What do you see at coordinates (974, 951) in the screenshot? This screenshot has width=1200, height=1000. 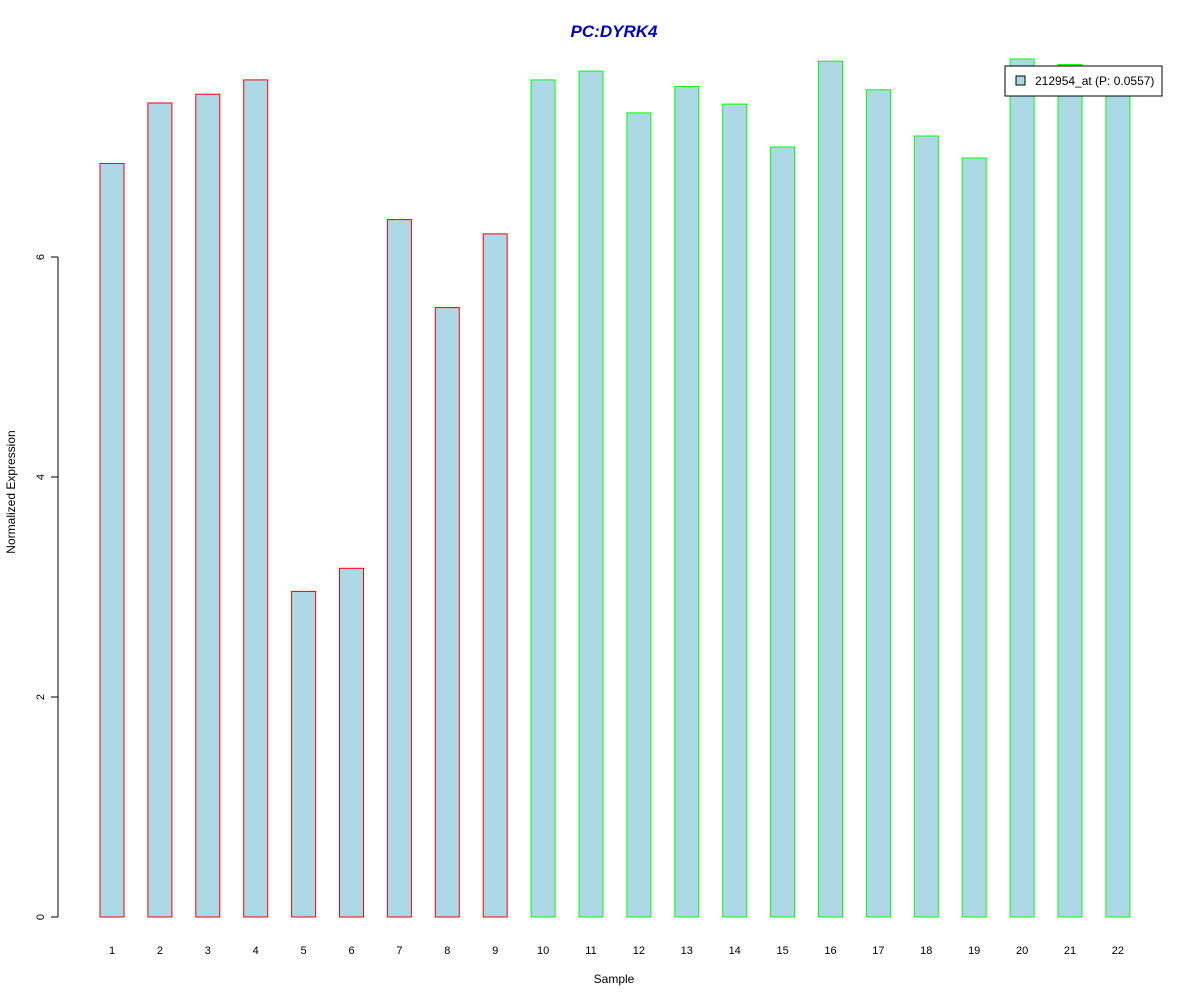 I see `x-tick-label: 19` at bounding box center [974, 951].